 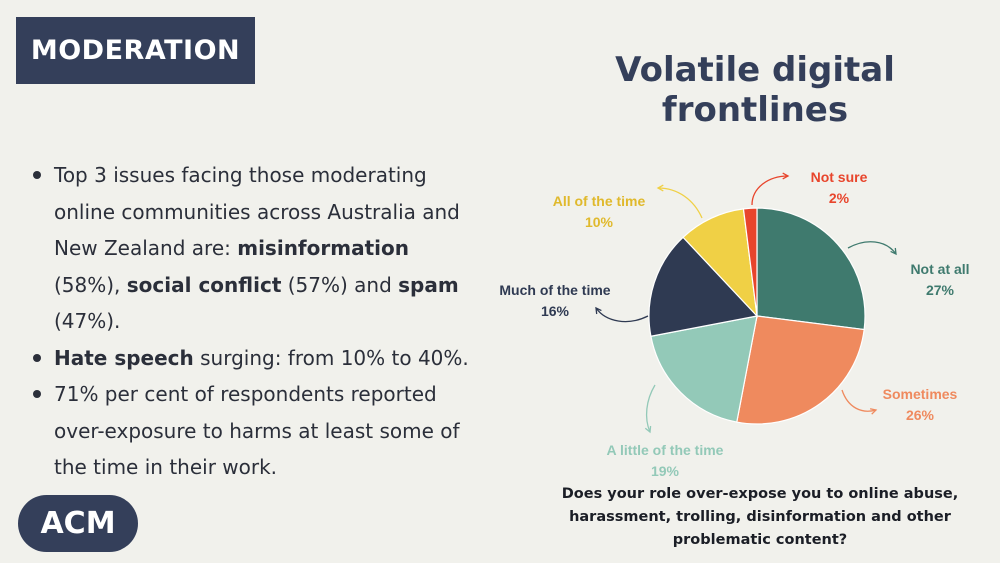 I want to click on callout-arrow-not-at-all, so click(x=872, y=248).